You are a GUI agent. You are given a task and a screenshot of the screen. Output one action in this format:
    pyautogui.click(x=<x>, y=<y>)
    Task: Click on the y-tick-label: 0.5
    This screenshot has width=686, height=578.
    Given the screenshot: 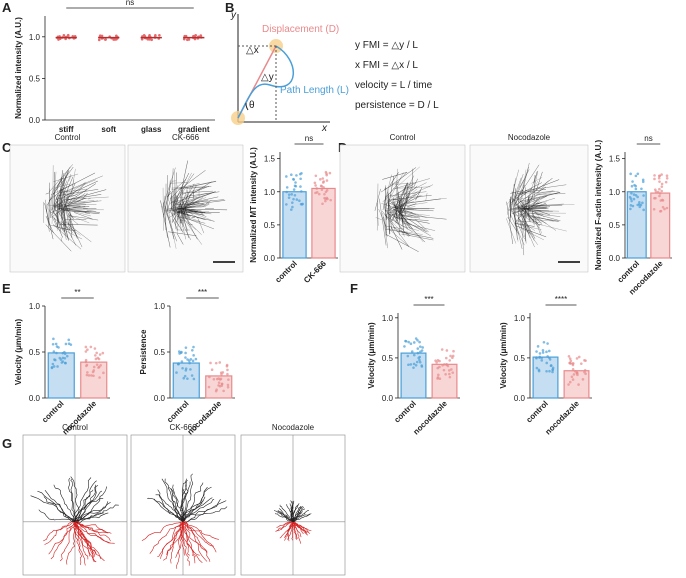 What is the action you would take?
    pyautogui.click(x=35, y=352)
    